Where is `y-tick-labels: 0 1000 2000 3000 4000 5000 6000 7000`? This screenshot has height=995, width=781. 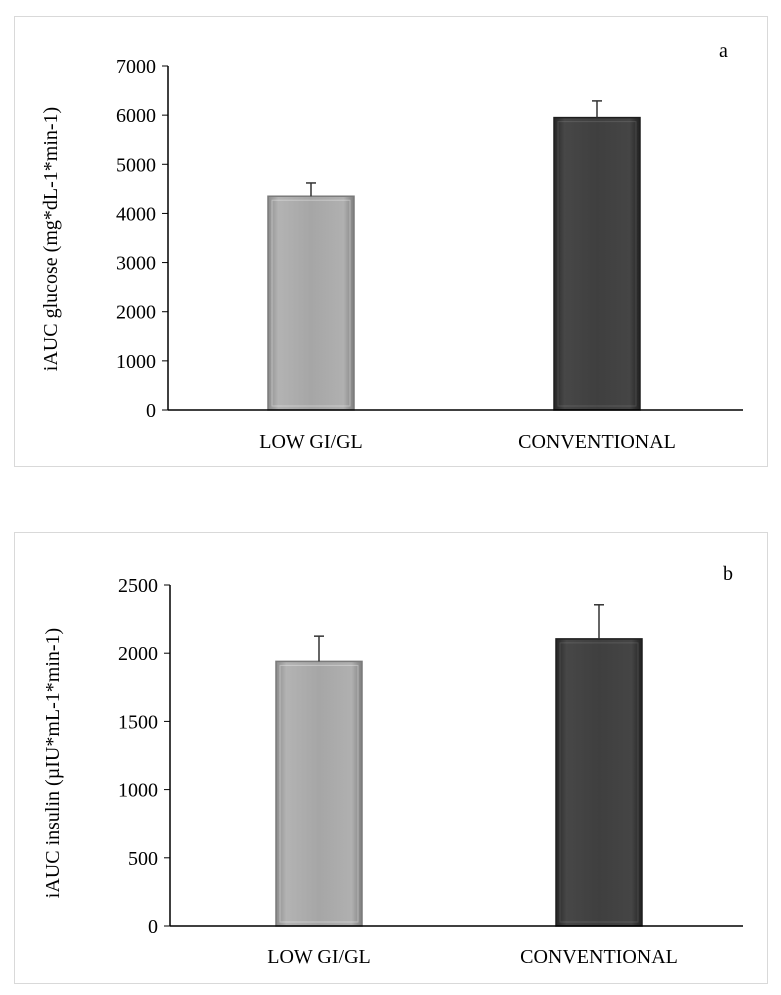
y-tick-labels: 0 1000 2000 3000 4000 5000 6000 7000 is located at coordinates (136, 239).